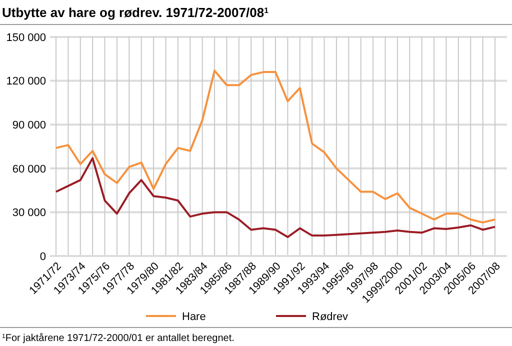 Image resolution: width=512 pixels, height=346 pixels. What do you see at coordinates (330, 316) in the screenshot?
I see `legend-label: Rødrev` at bounding box center [330, 316].